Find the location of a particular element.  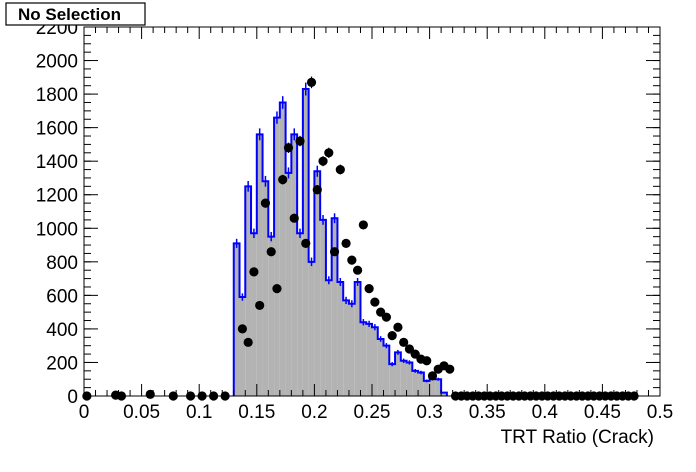

x-tick-label: 0.25 is located at coordinates (372, 412).